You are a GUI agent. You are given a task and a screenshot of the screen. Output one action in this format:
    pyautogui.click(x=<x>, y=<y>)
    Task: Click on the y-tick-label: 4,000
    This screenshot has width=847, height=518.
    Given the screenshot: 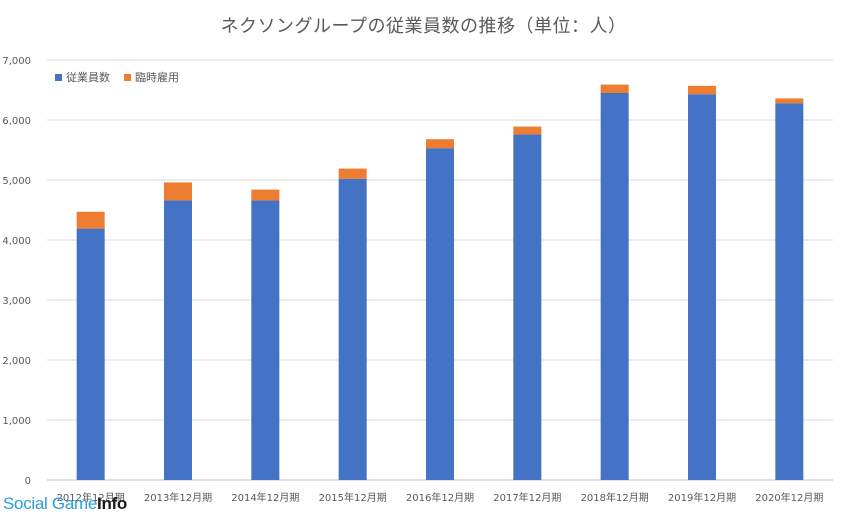 What is the action you would take?
    pyautogui.click(x=16, y=241)
    